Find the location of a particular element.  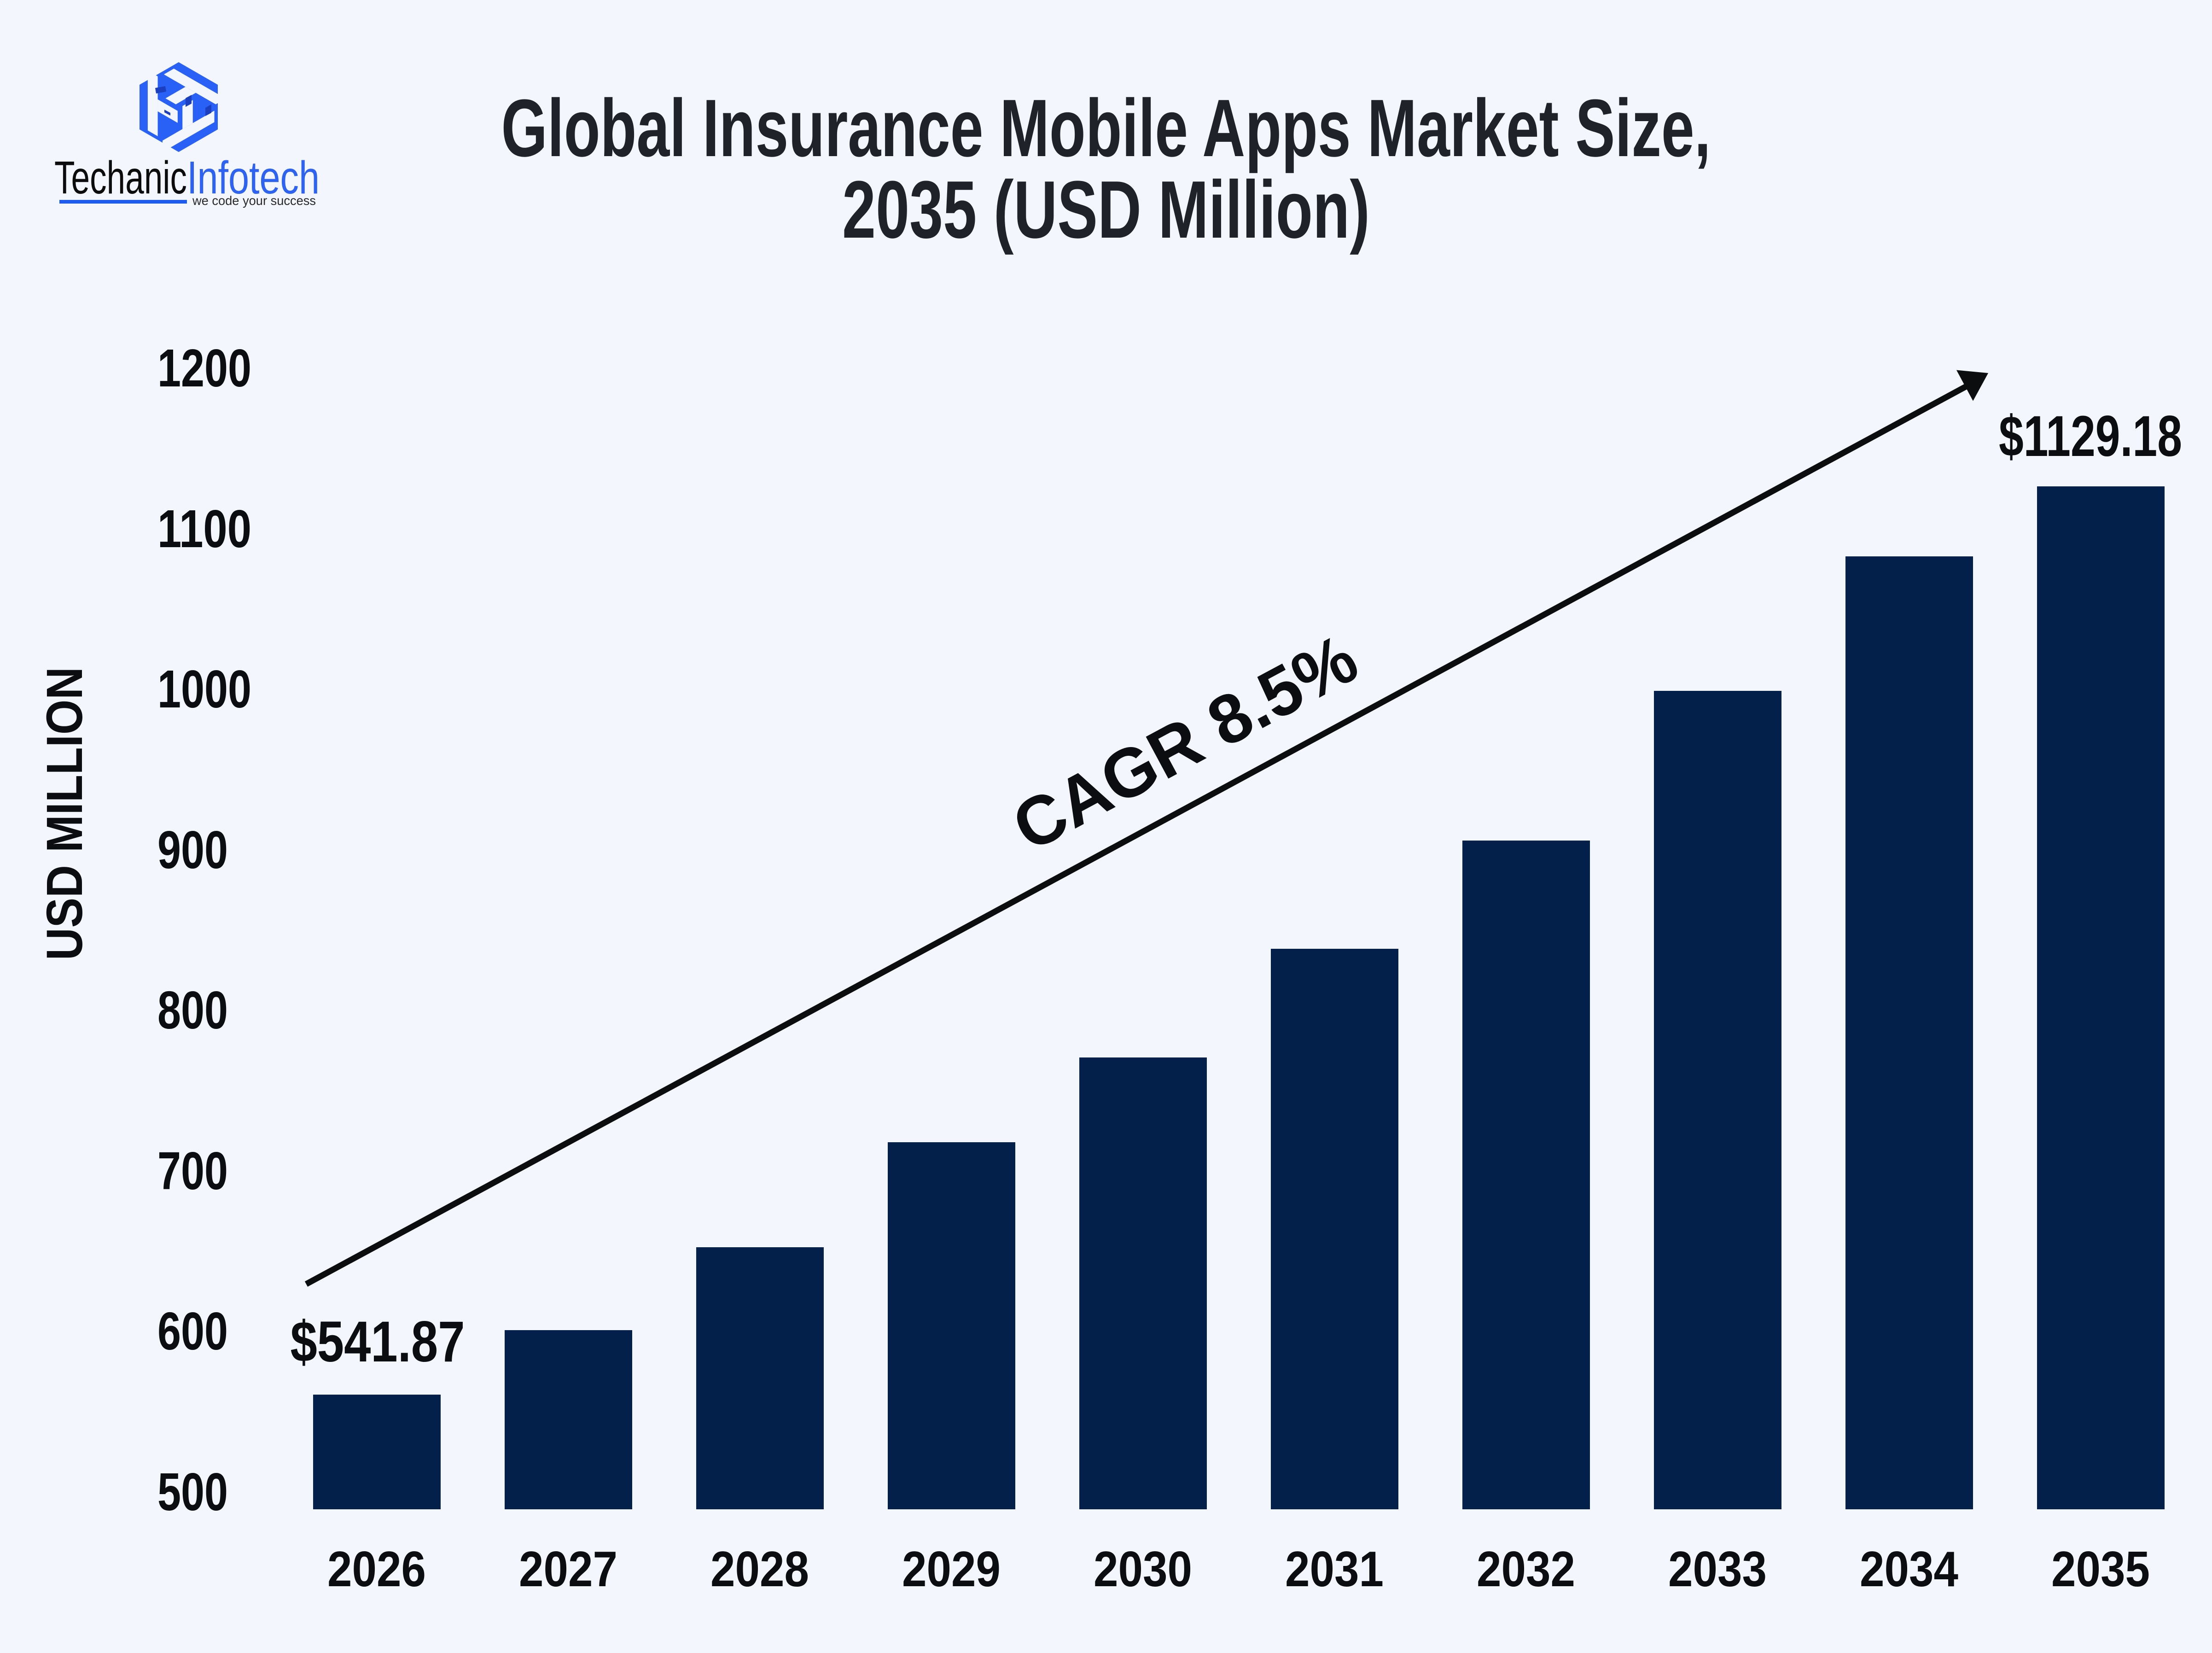

svg-text: $541.87 is located at coordinates (378, 1342).